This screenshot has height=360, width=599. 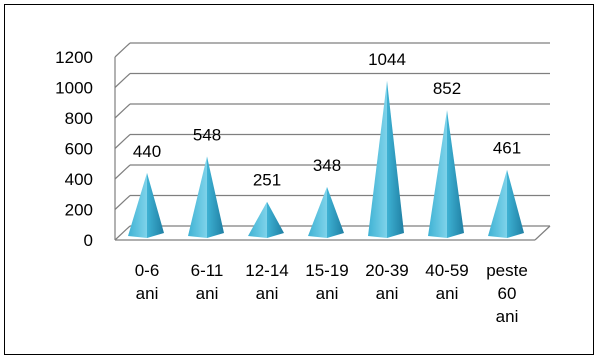 What do you see at coordinates (542, 233) in the screenshot?
I see `floor-right-edge` at bounding box center [542, 233].